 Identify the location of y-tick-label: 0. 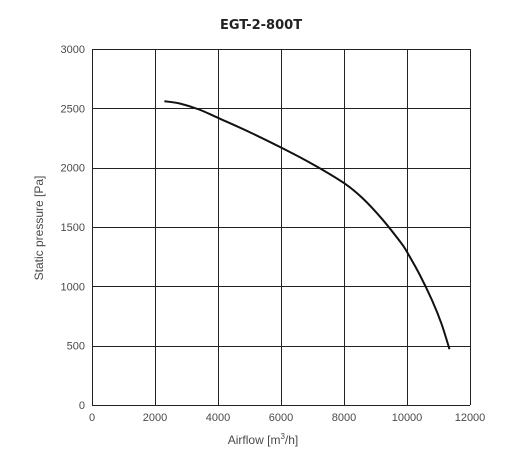
(82, 406).